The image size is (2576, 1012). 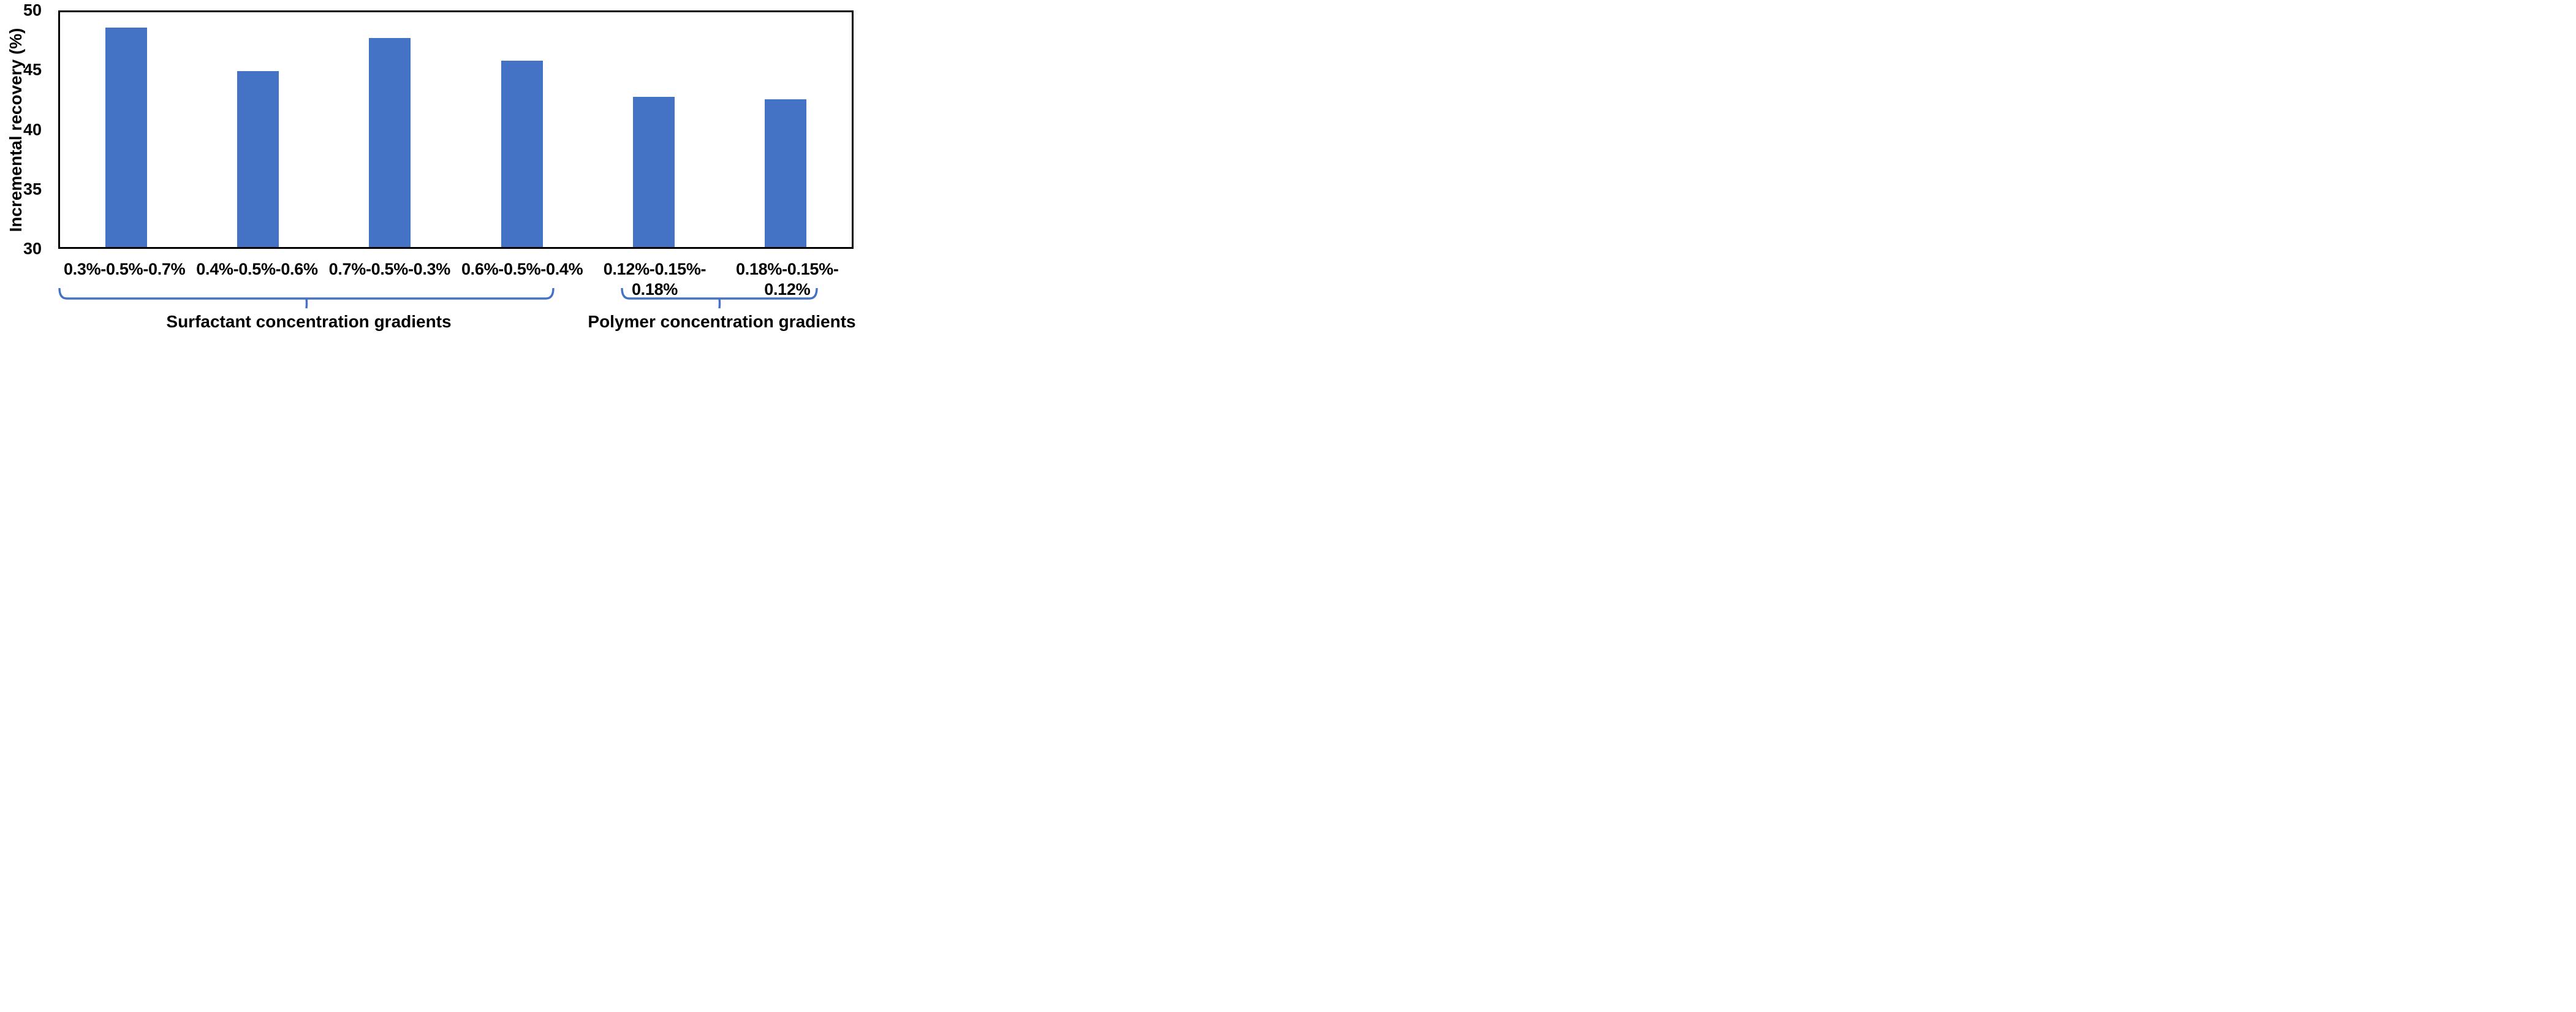 I want to click on bars-container, so click(x=456, y=129).